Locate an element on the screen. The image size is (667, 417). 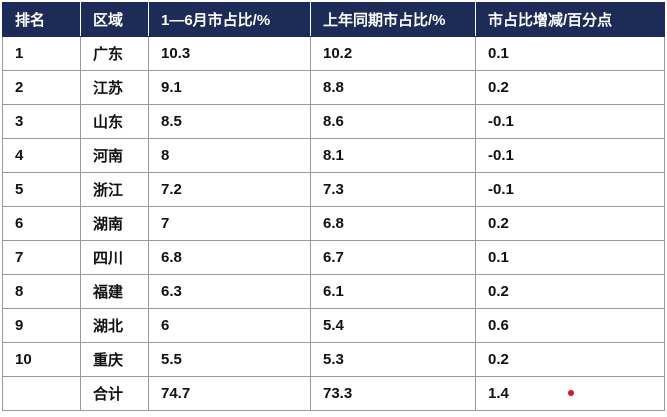
table-cell: 江苏 is located at coordinates (114, 87).